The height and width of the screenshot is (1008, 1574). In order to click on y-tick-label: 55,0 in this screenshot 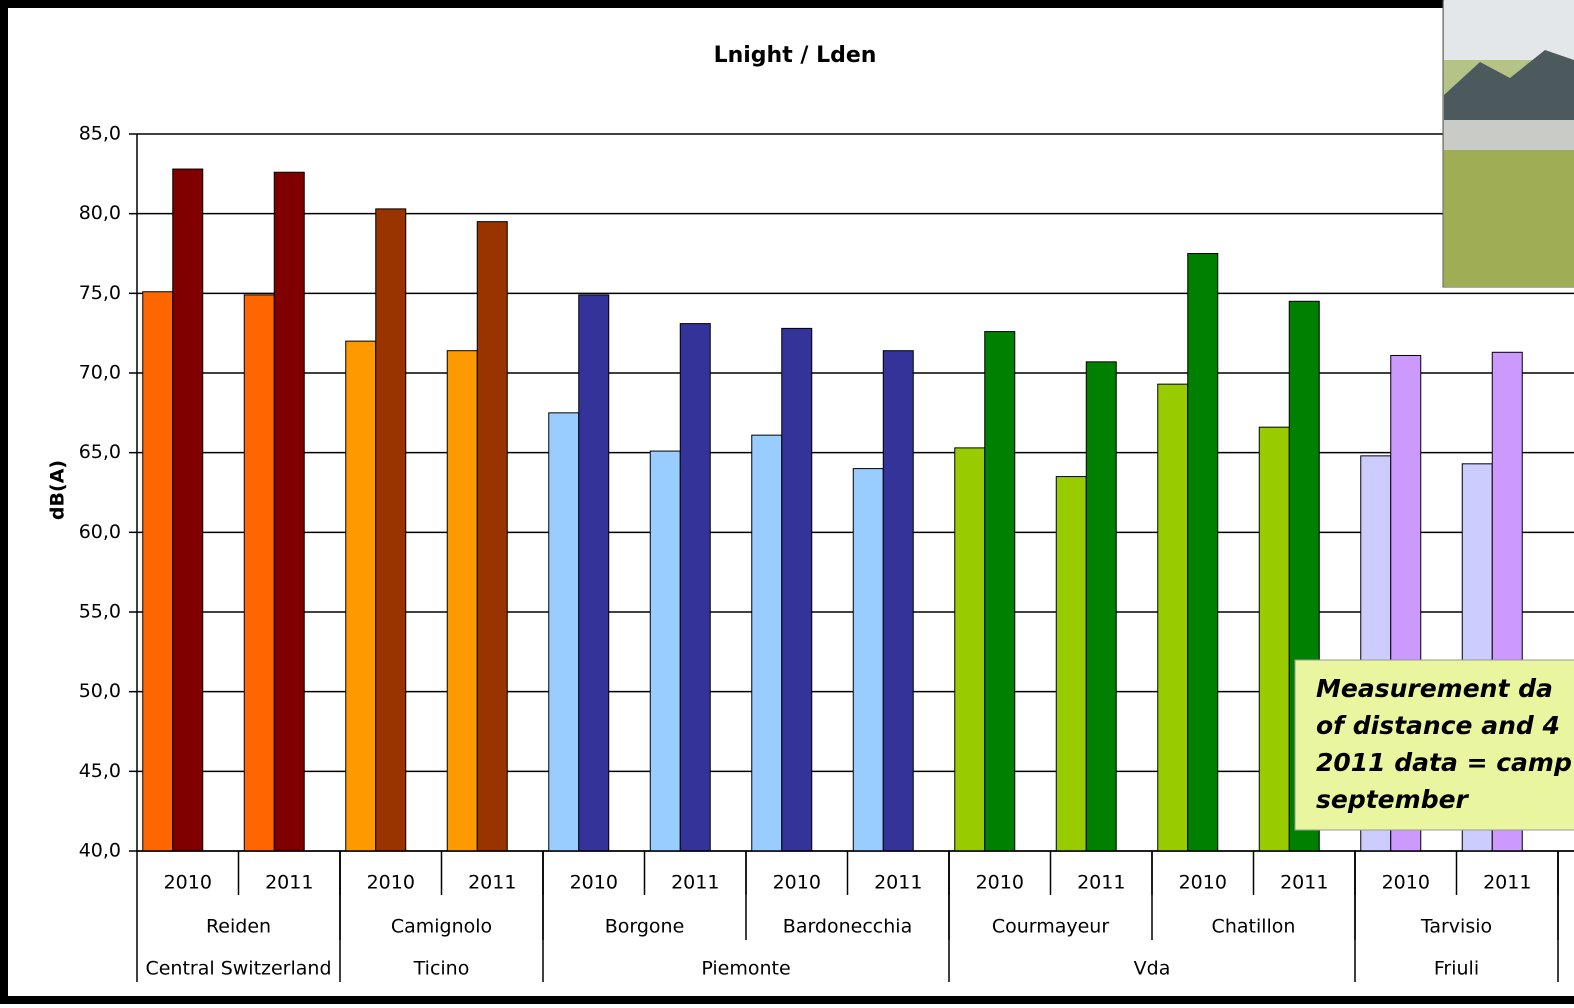, I will do `click(100, 612)`.